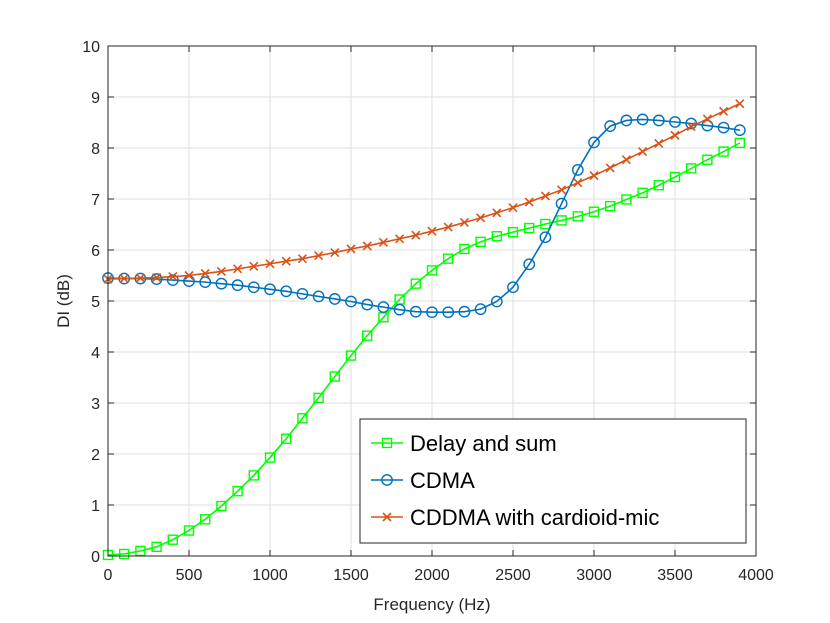 The height and width of the screenshot is (623, 830). What do you see at coordinates (95, 353) in the screenshot?
I see `y-tick-label: 4` at bounding box center [95, 353].